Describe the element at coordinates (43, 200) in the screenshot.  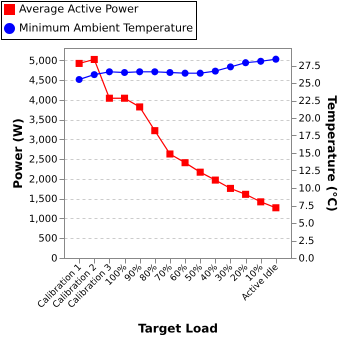
I see `y-tick-label: 1,500` at that location.